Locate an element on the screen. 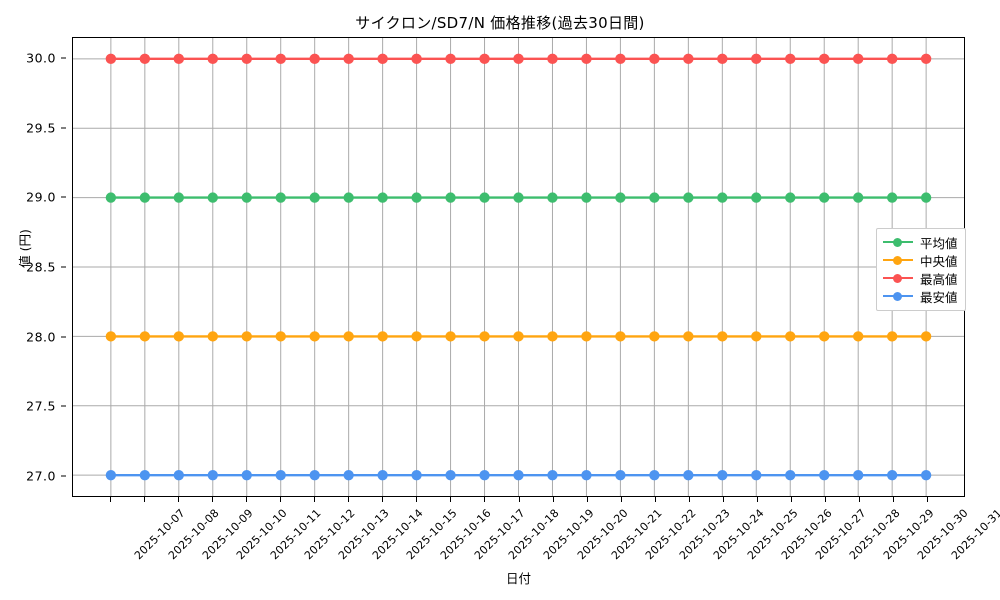 This screenshot has height=600, width=1000. y-axis-tick-label: 27.0 is located at coordinates (41, 476).